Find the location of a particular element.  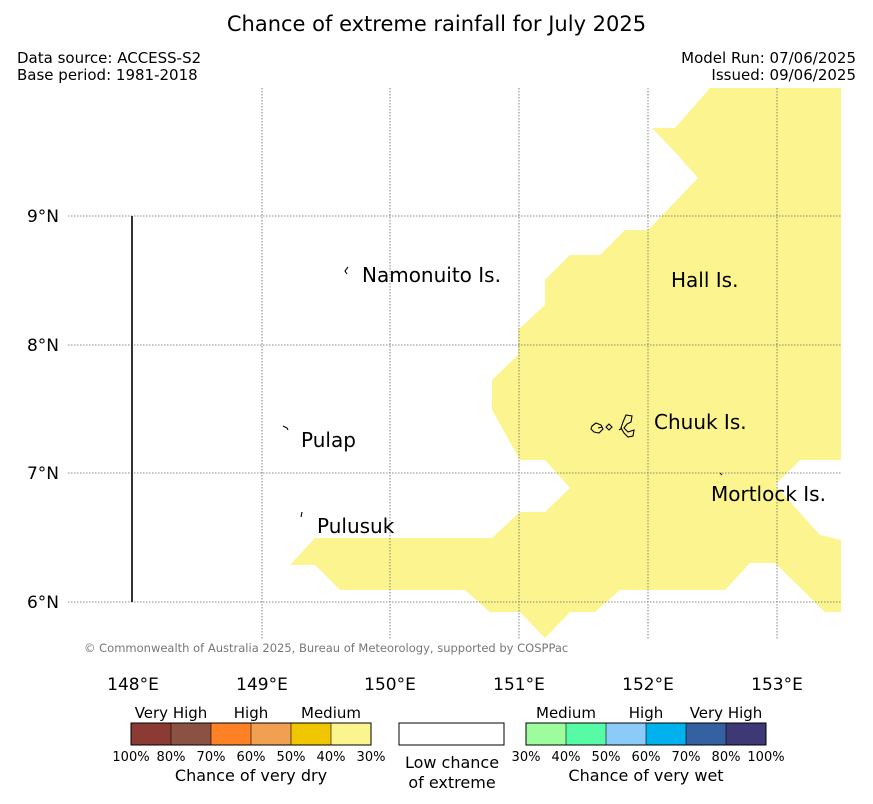

legend-dry-label: Chance of very dry is located at coordinates (251, 775).